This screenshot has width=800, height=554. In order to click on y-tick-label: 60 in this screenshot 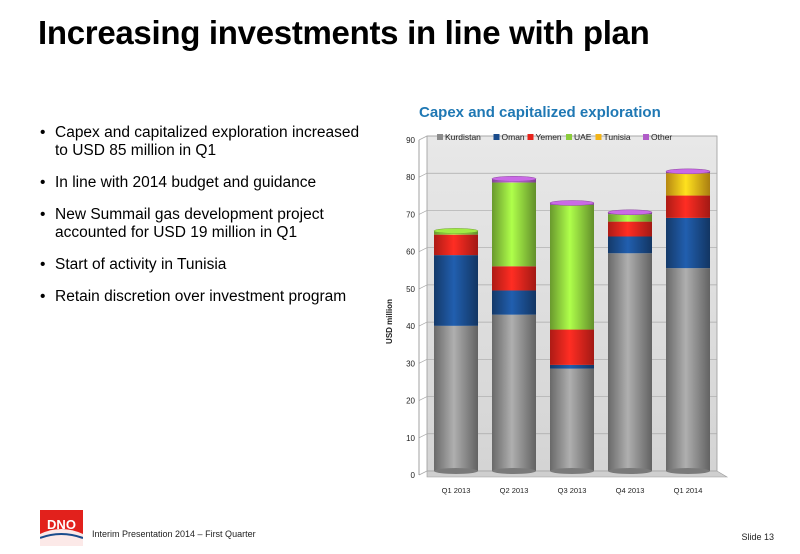, I will do `click(410, 252)`.